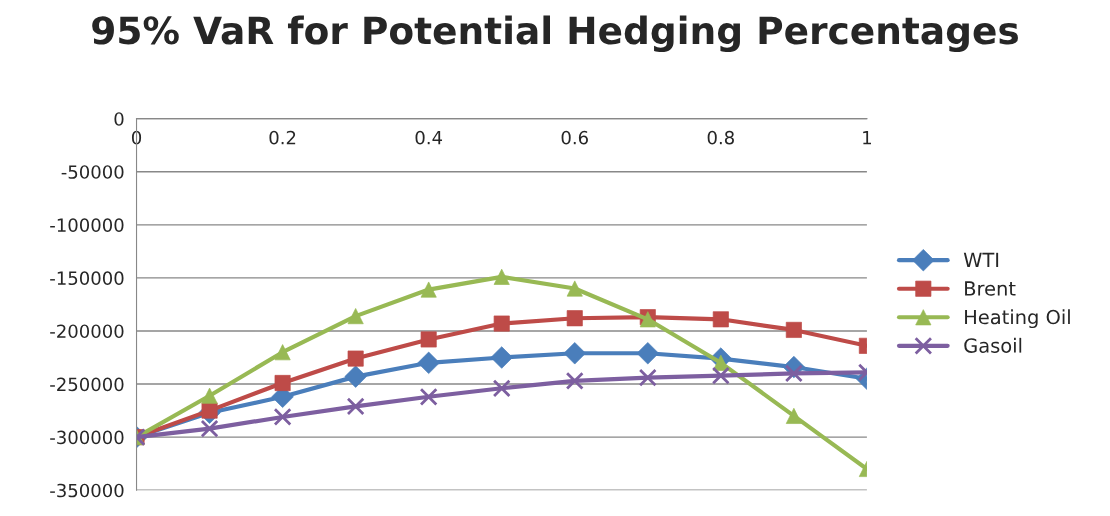  I want to click on y-tick-label: -100000, so click(87, 225).